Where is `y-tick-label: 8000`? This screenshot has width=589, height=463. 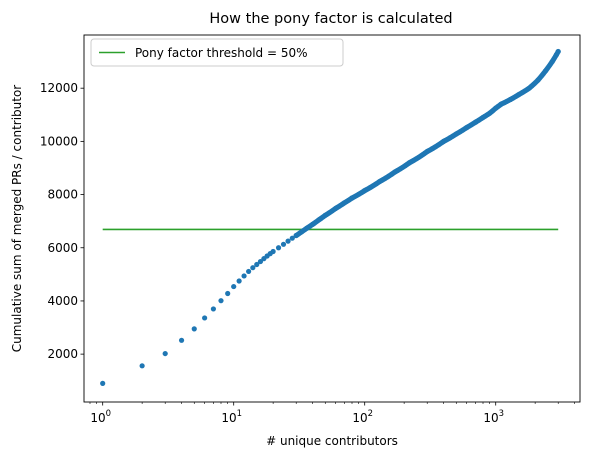 y-tick-label: 8000 is located at coordinates (62, 195).